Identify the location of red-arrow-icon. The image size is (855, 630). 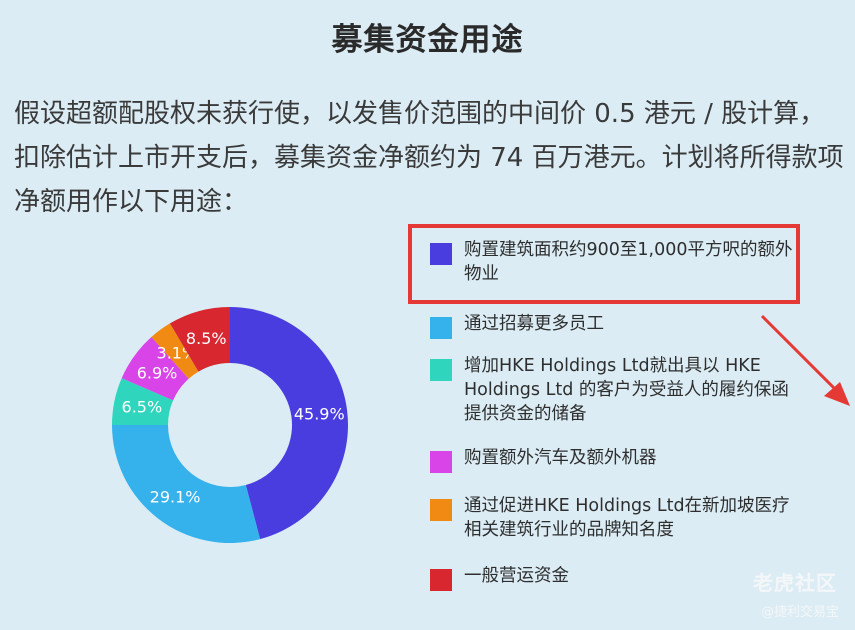
(805, 360).